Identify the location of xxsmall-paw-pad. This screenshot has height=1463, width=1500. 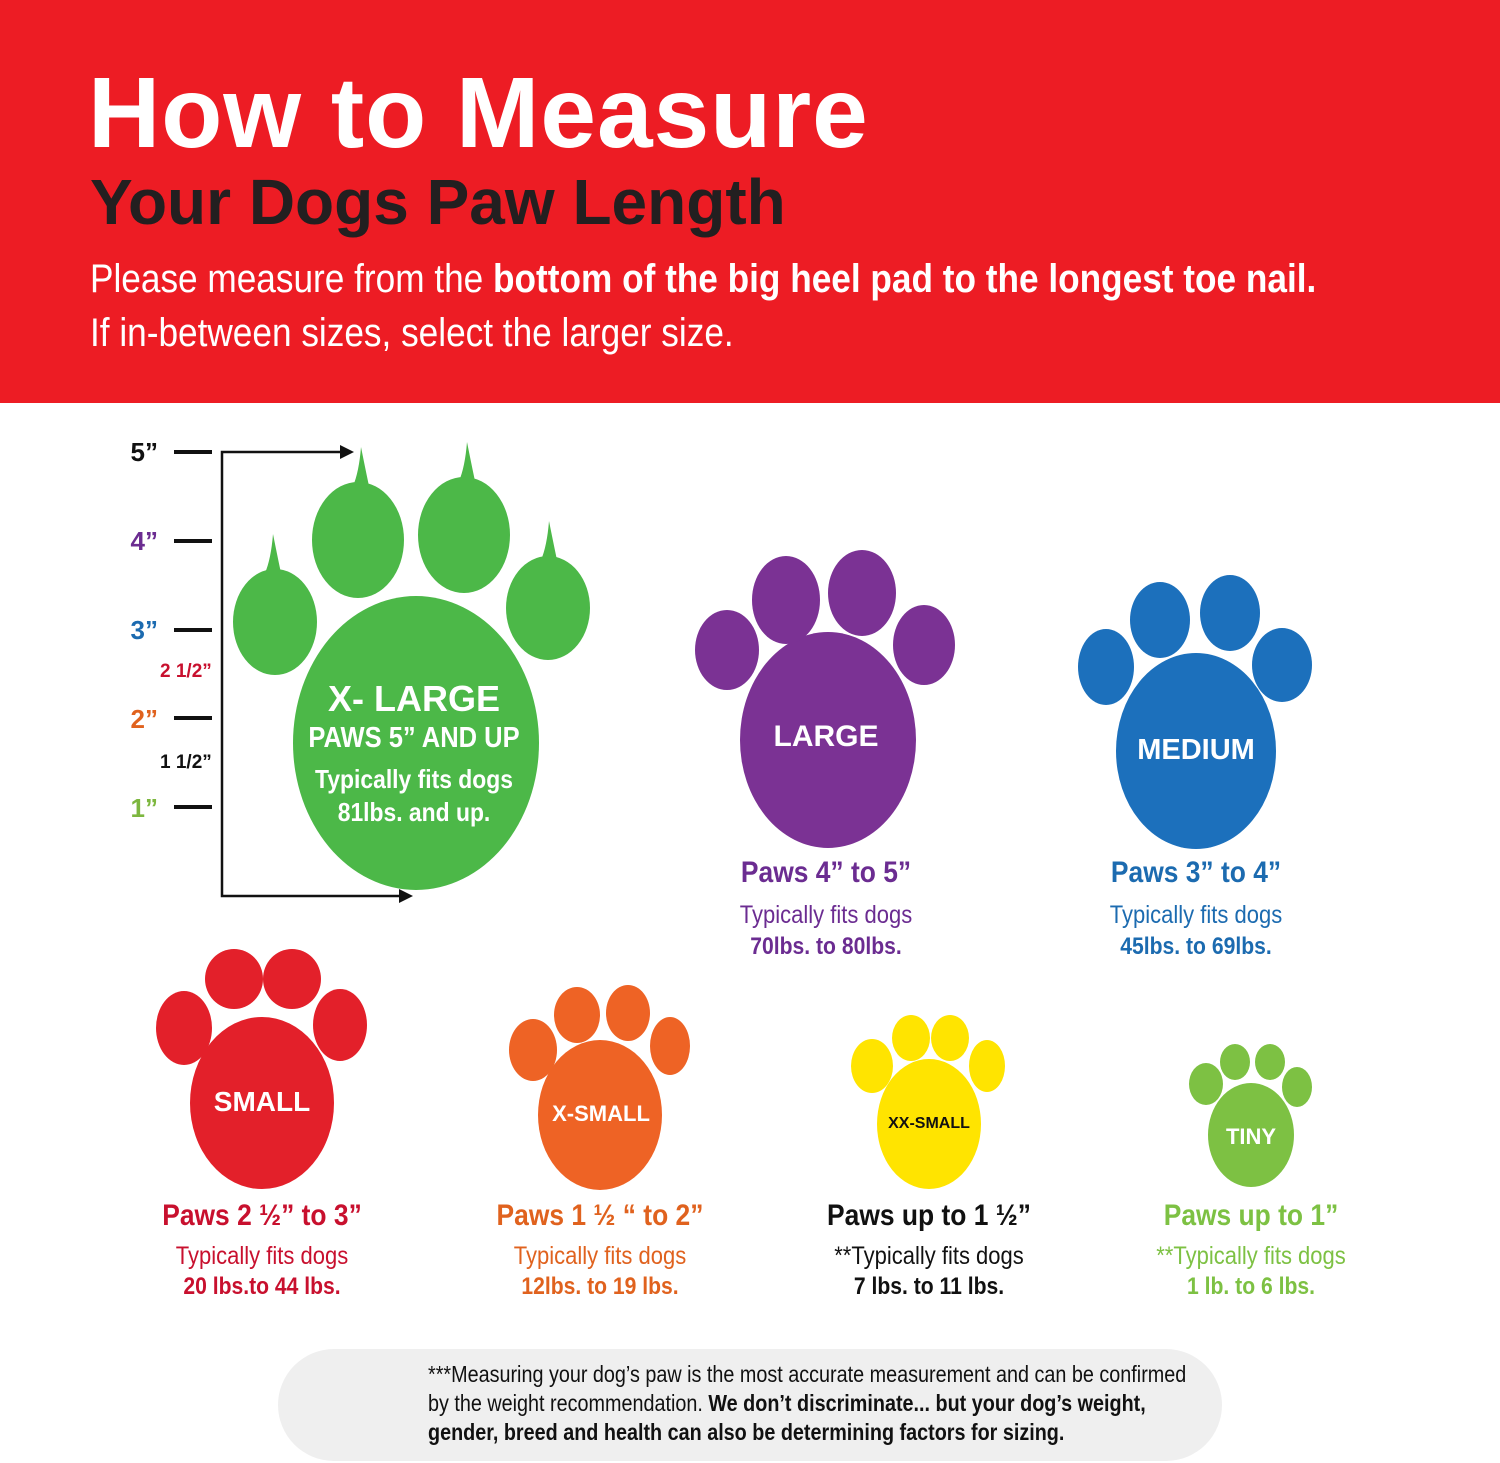
(929, 1124).